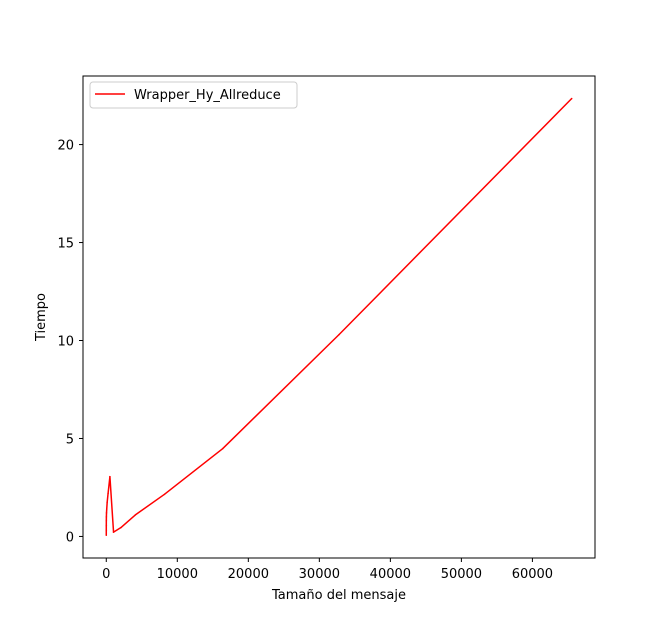 This screenshot has width=660, height=628. I want to click on y-axis-label: Tiempo, so click(41, 317).